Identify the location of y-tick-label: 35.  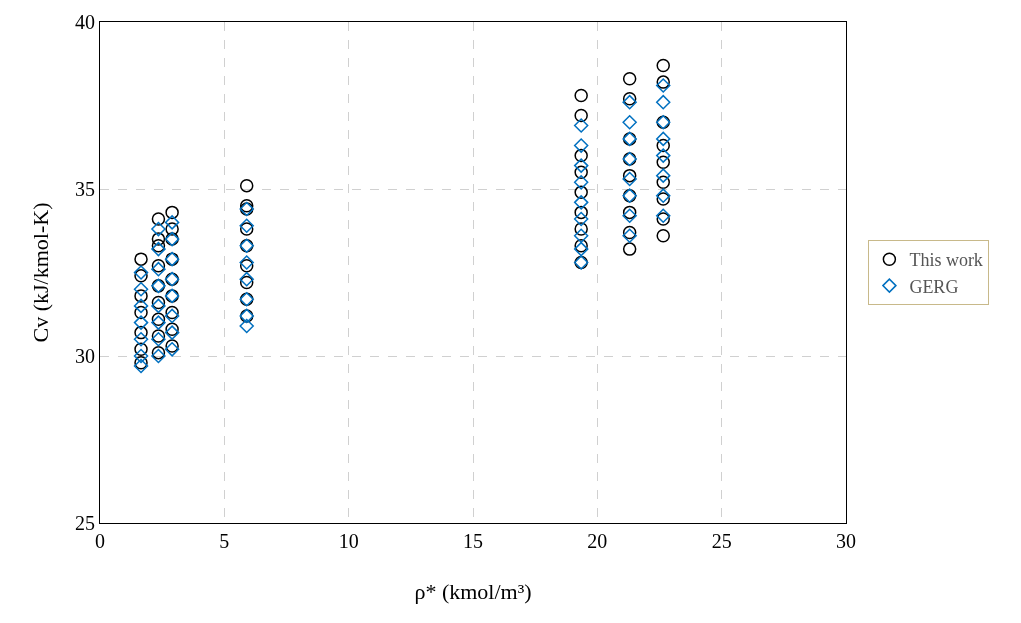
(85, 189).